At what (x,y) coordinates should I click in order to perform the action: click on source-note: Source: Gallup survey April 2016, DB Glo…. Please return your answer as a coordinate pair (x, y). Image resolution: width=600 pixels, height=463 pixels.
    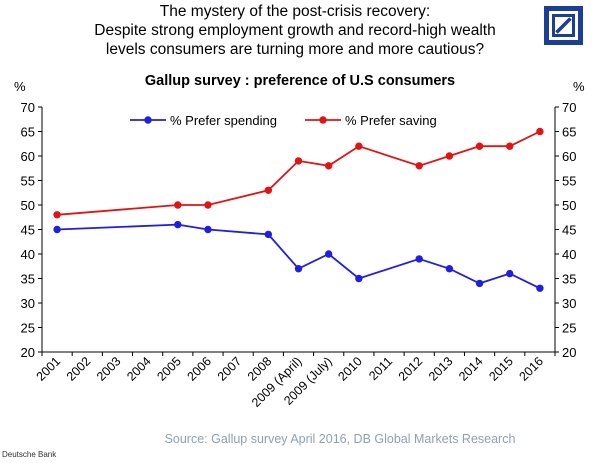
    Looking at the image, I should click on (340, 439).